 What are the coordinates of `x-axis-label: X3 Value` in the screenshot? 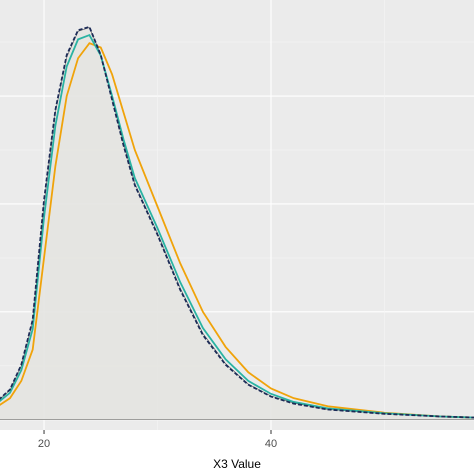 It's located at (237, 464).